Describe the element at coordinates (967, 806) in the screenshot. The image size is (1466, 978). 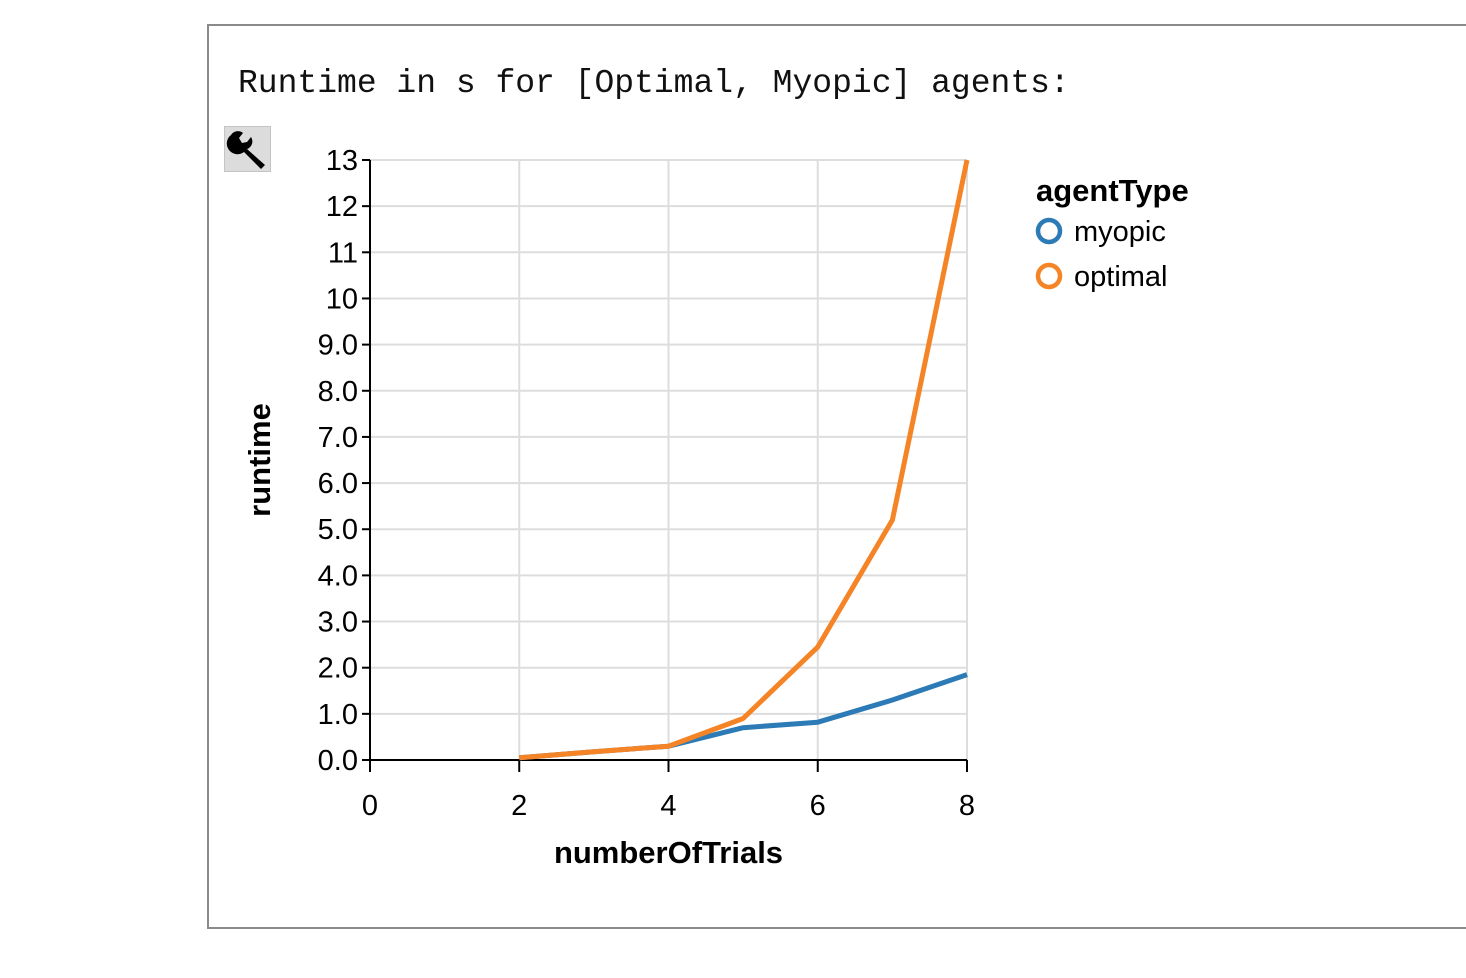
I see `x-tick-label: 8` at that location.